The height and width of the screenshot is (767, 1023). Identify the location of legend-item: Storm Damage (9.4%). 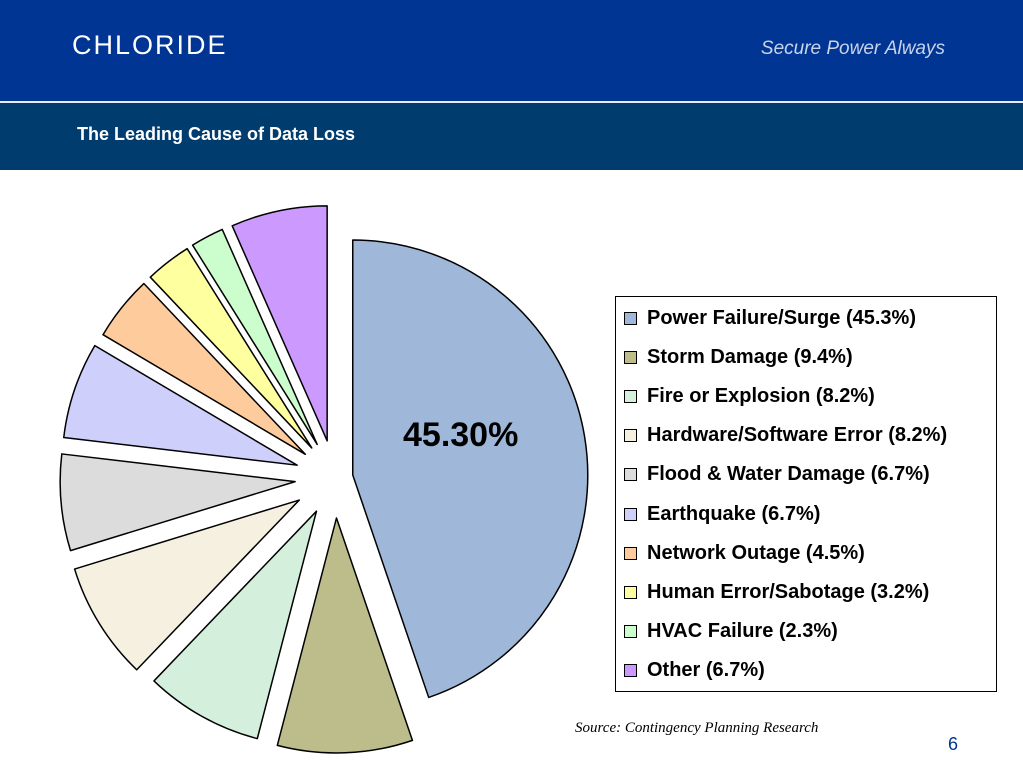
(738, 357).